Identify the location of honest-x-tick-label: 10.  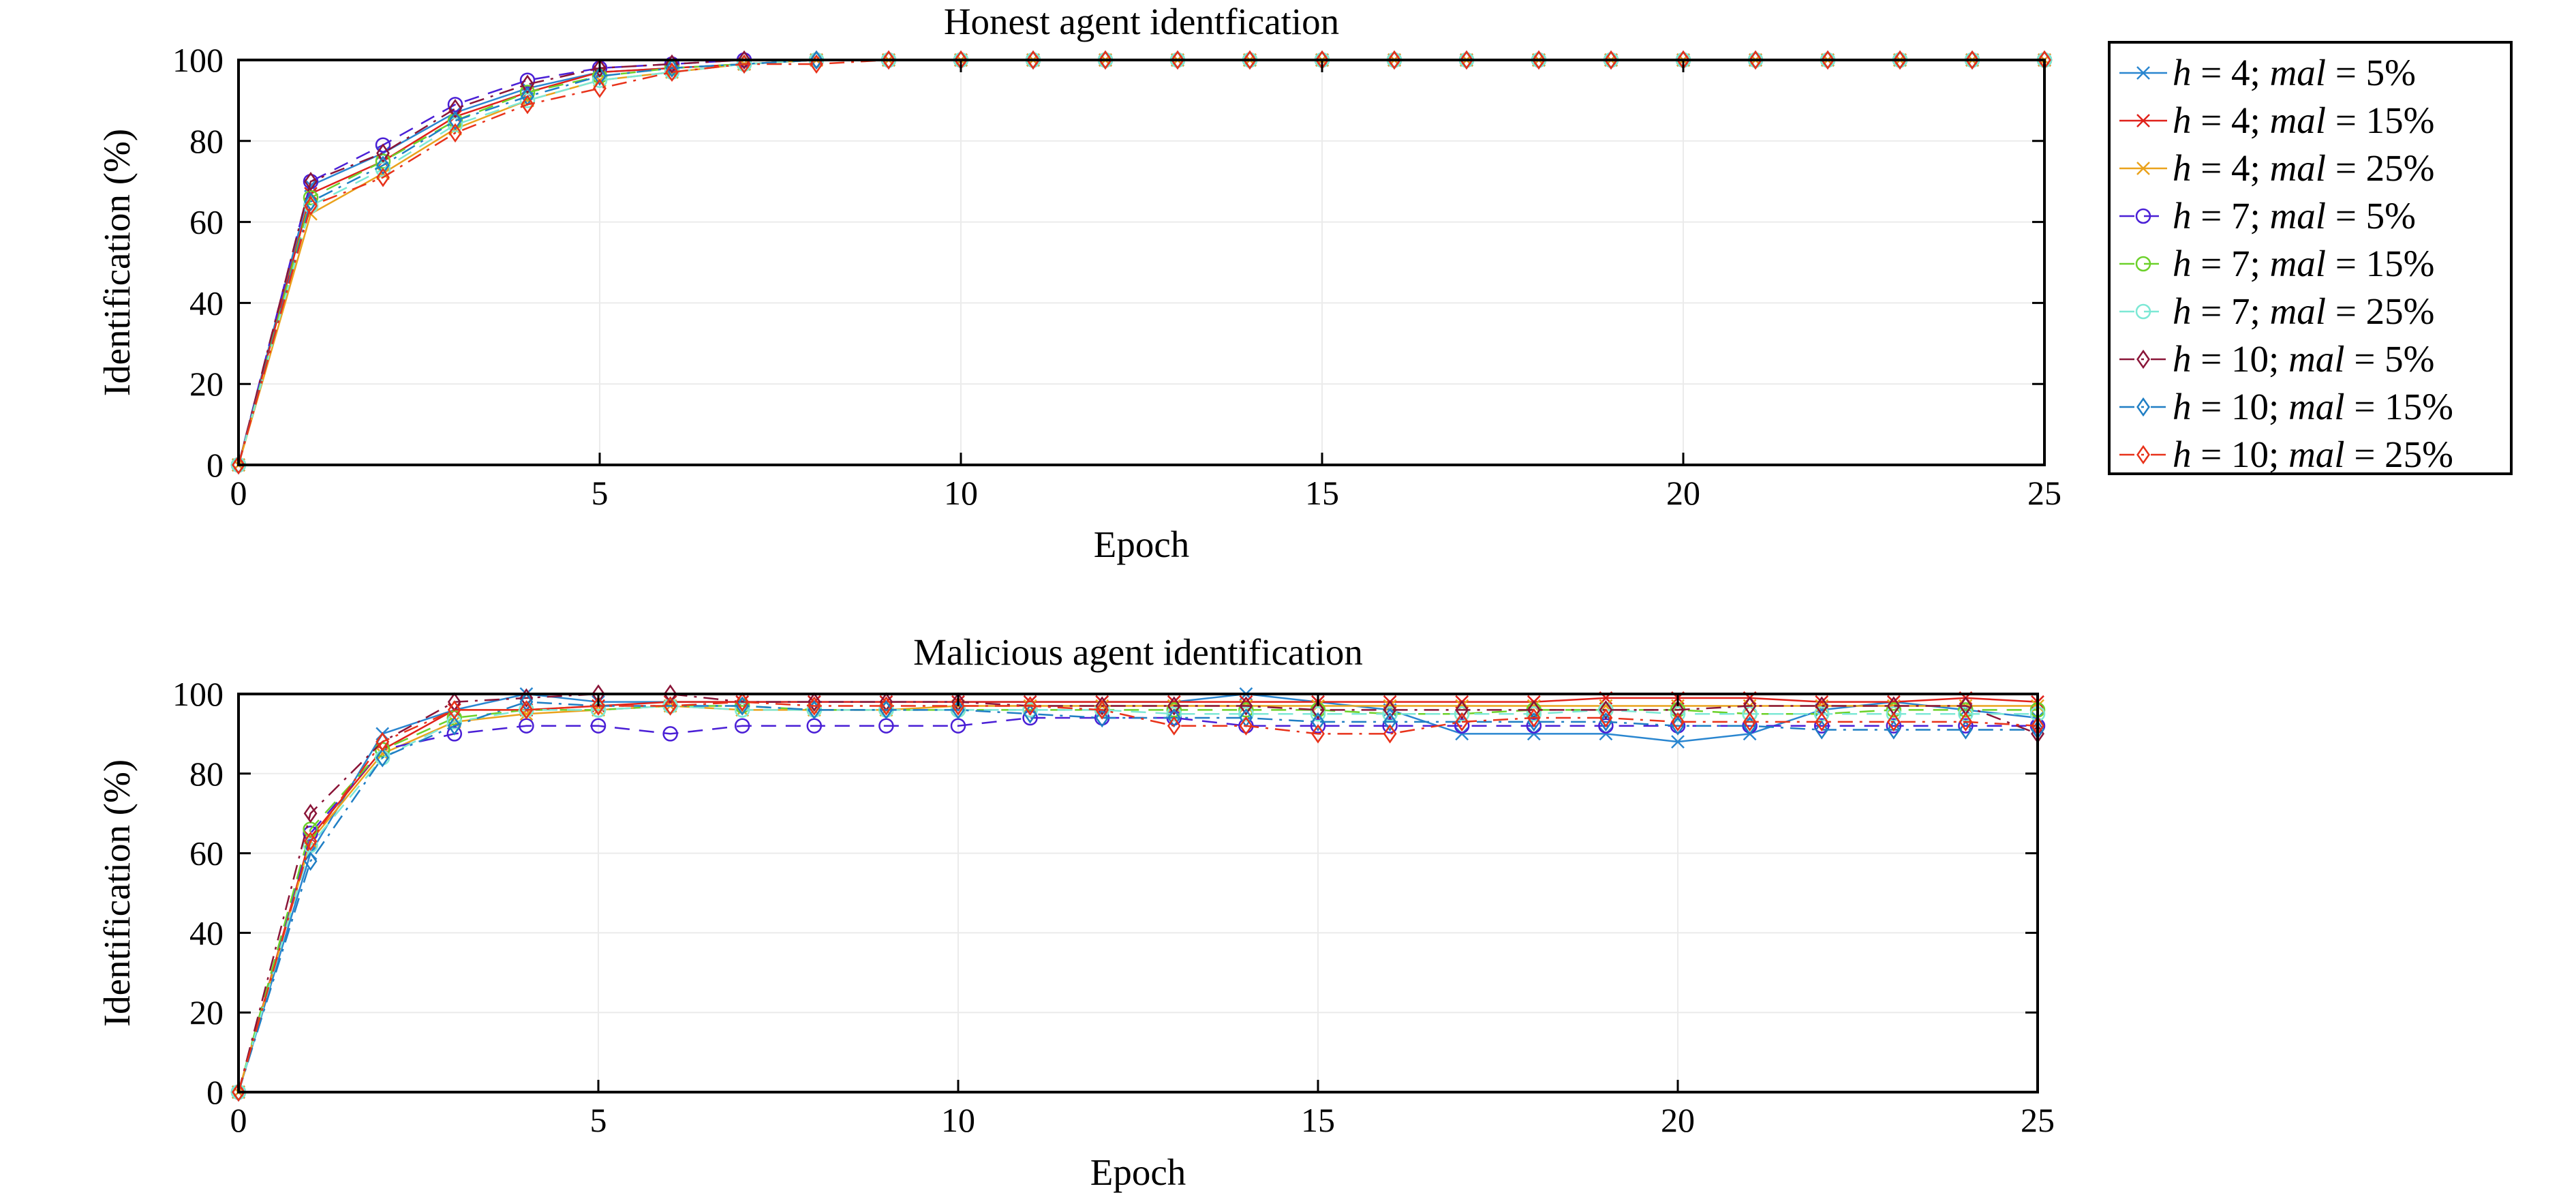
(961, 493).